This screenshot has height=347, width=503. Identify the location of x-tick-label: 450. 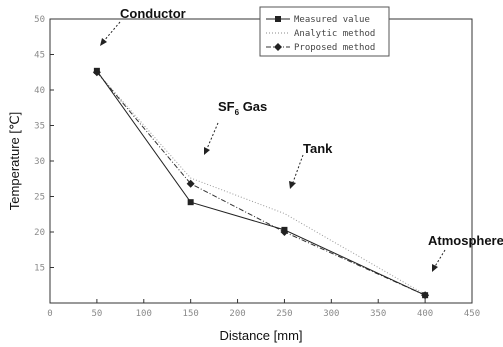
(472, 314).